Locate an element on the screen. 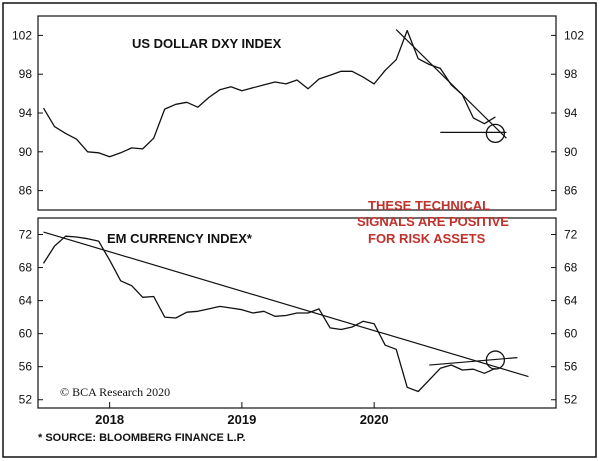 This screenshot has height=461, width=600. em-ytick-label-right-5: 72 is located at coordinates (571, 235).